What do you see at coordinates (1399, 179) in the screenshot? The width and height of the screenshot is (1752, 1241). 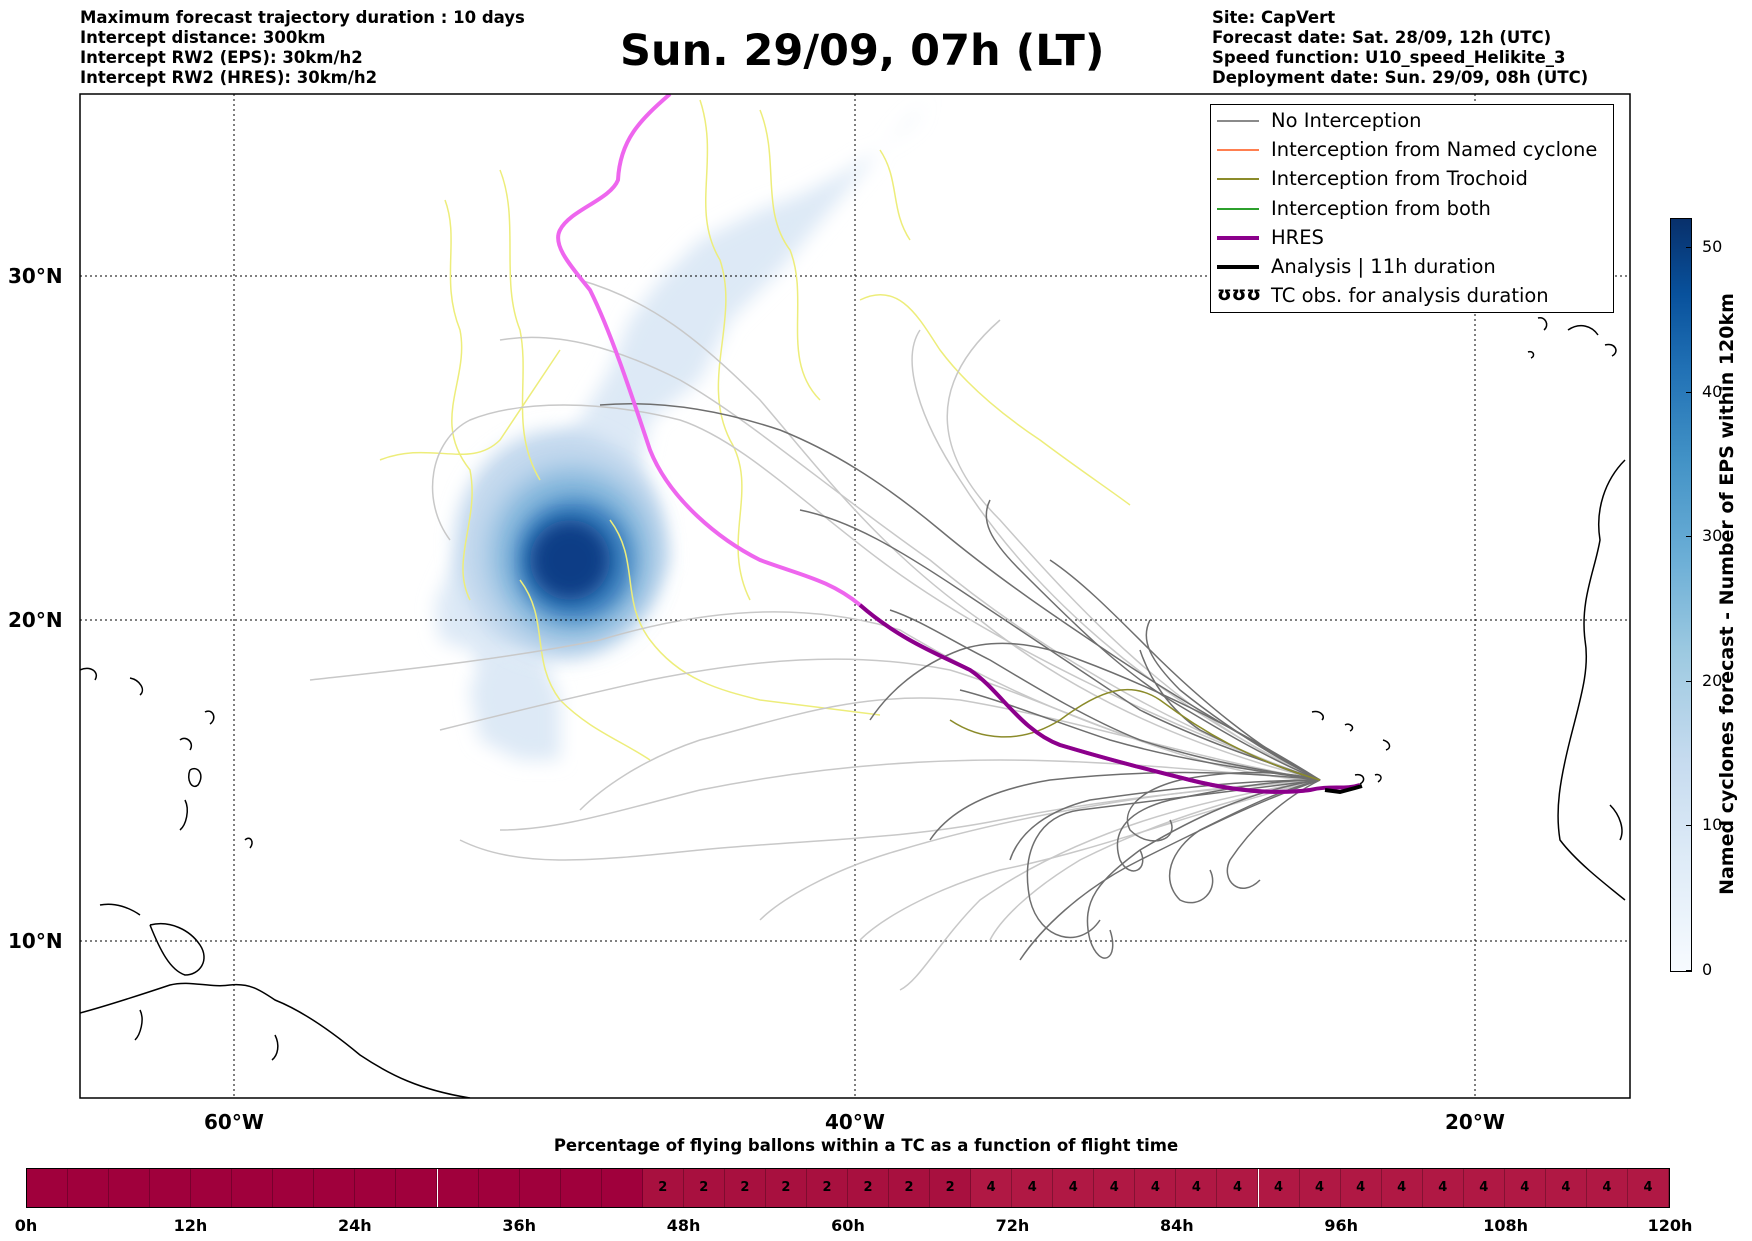 I see `legend-label: Interception from Trochoid` at bounding box center [1399, 179].